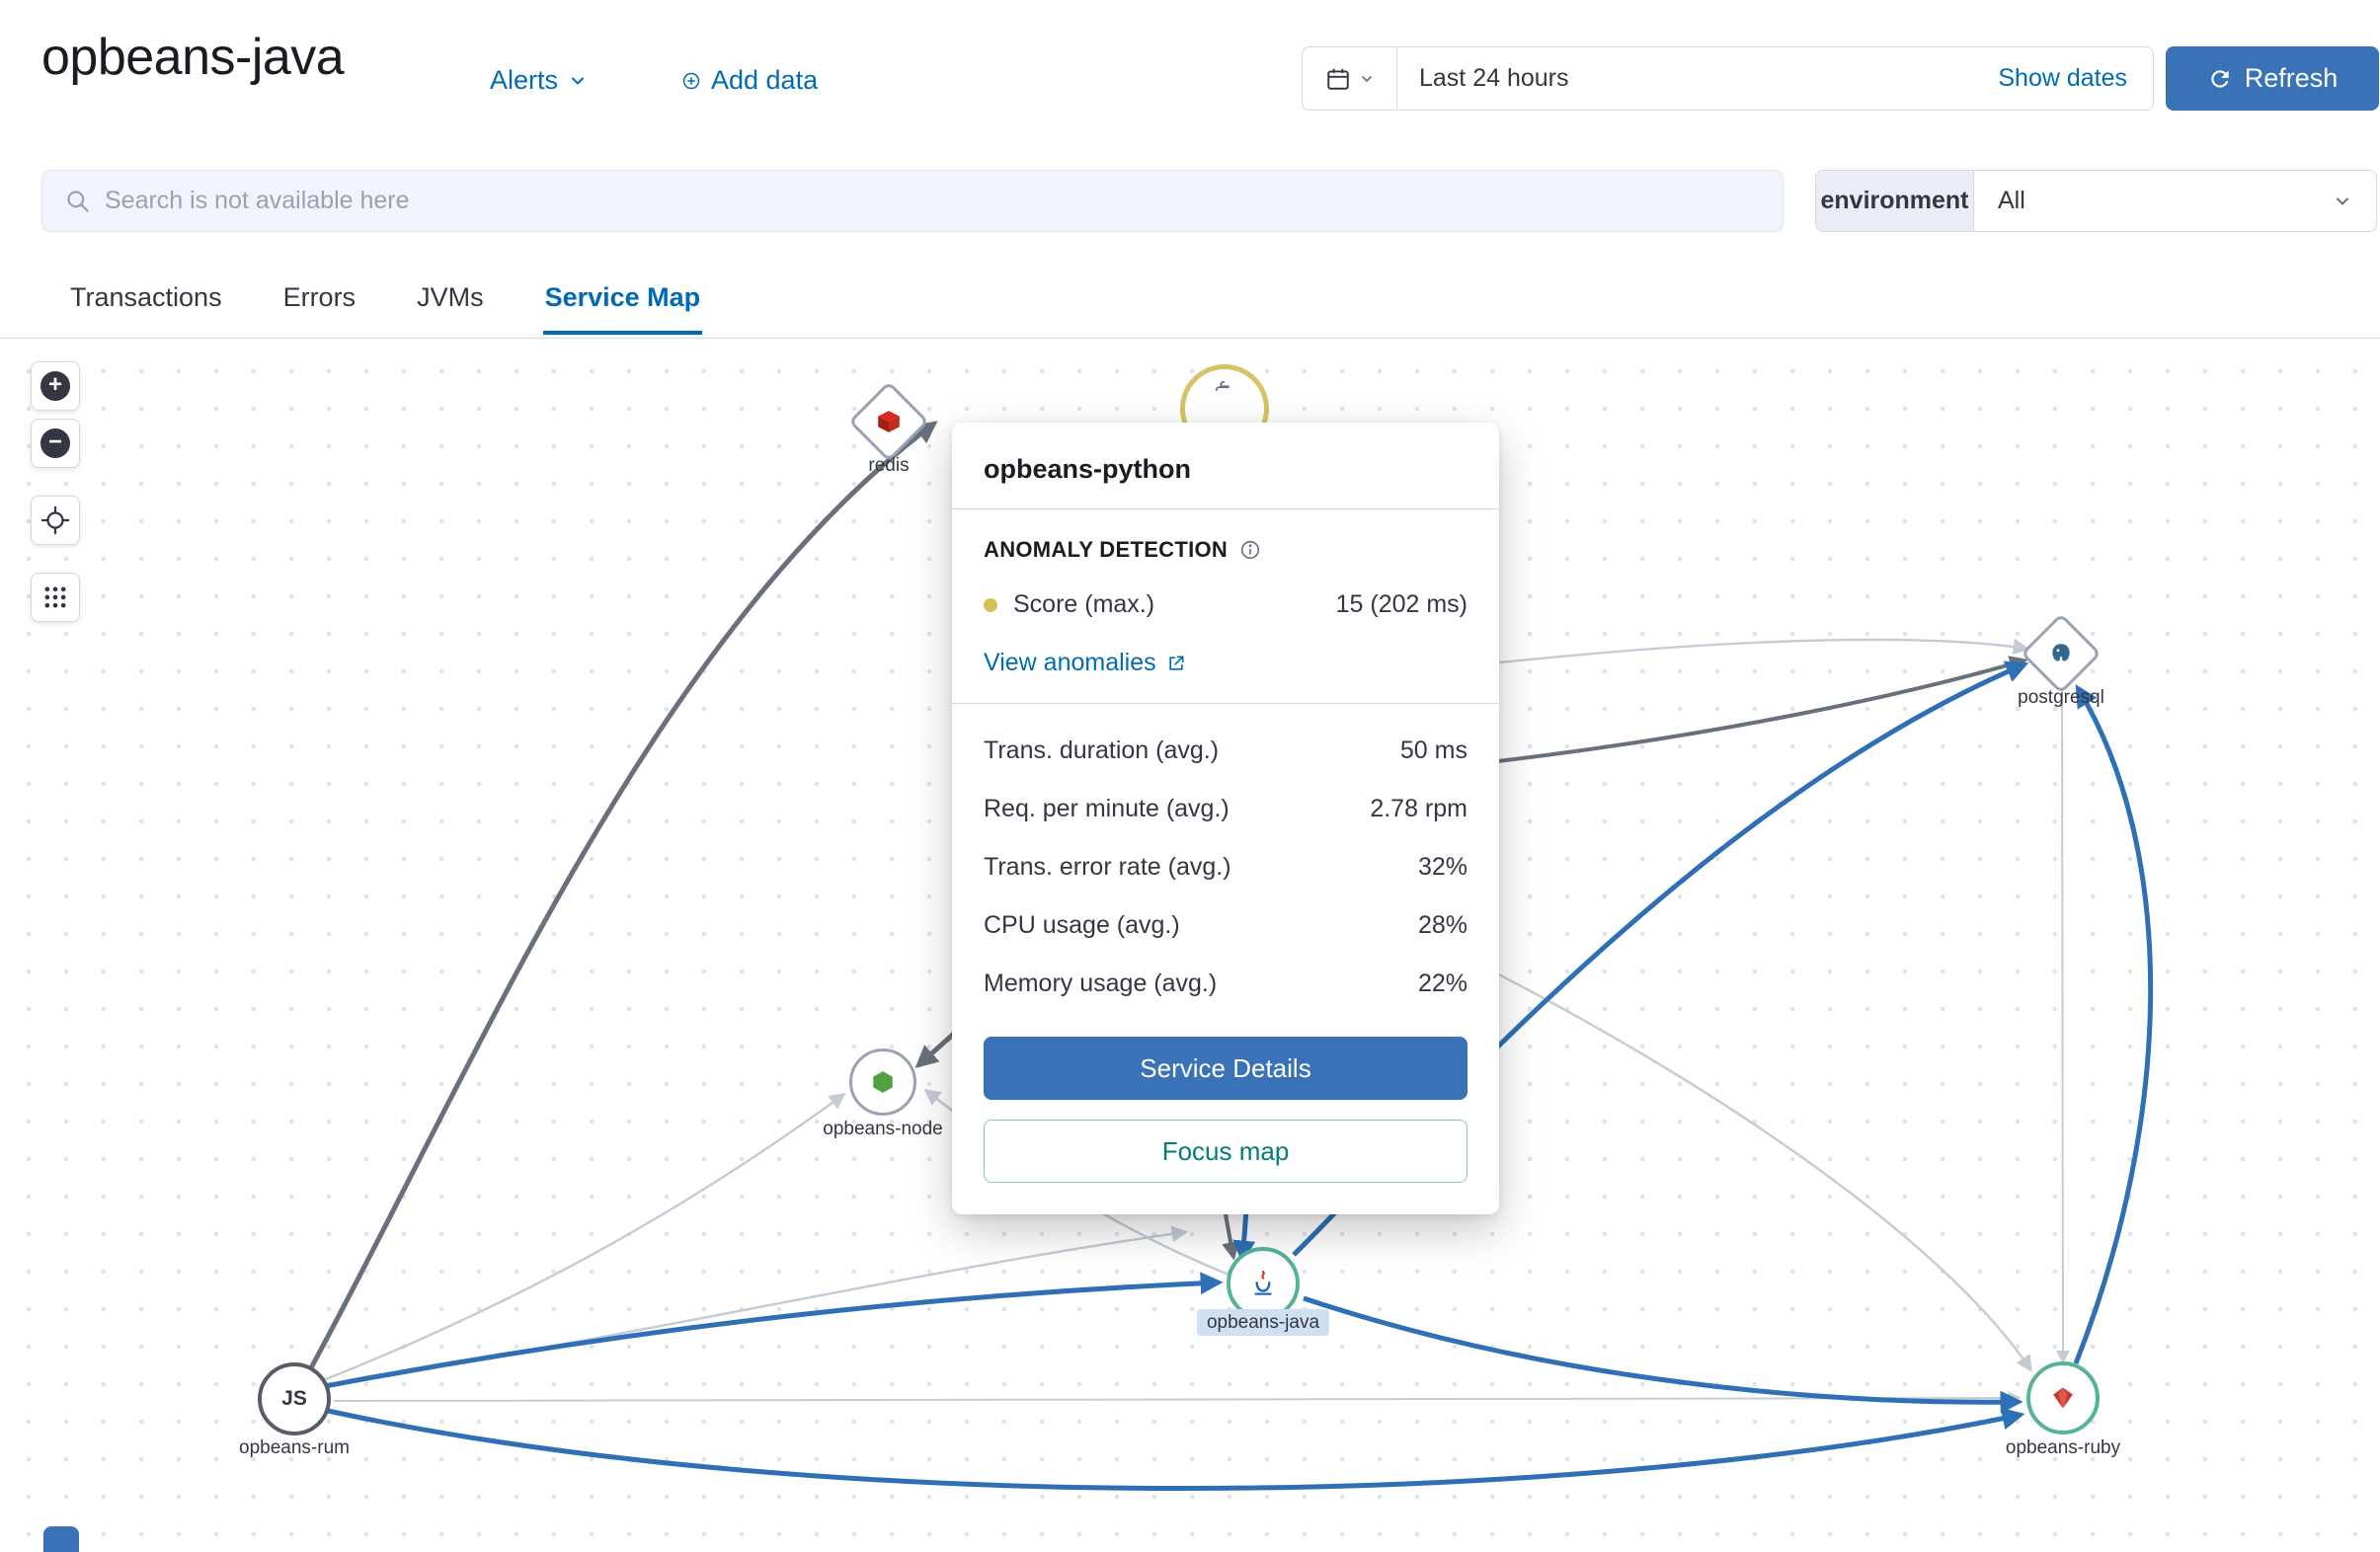 Image resolution: width=2380 pixels, height=1552 pixels. I want to click on zoom-out-button: −, so click(55, 443).